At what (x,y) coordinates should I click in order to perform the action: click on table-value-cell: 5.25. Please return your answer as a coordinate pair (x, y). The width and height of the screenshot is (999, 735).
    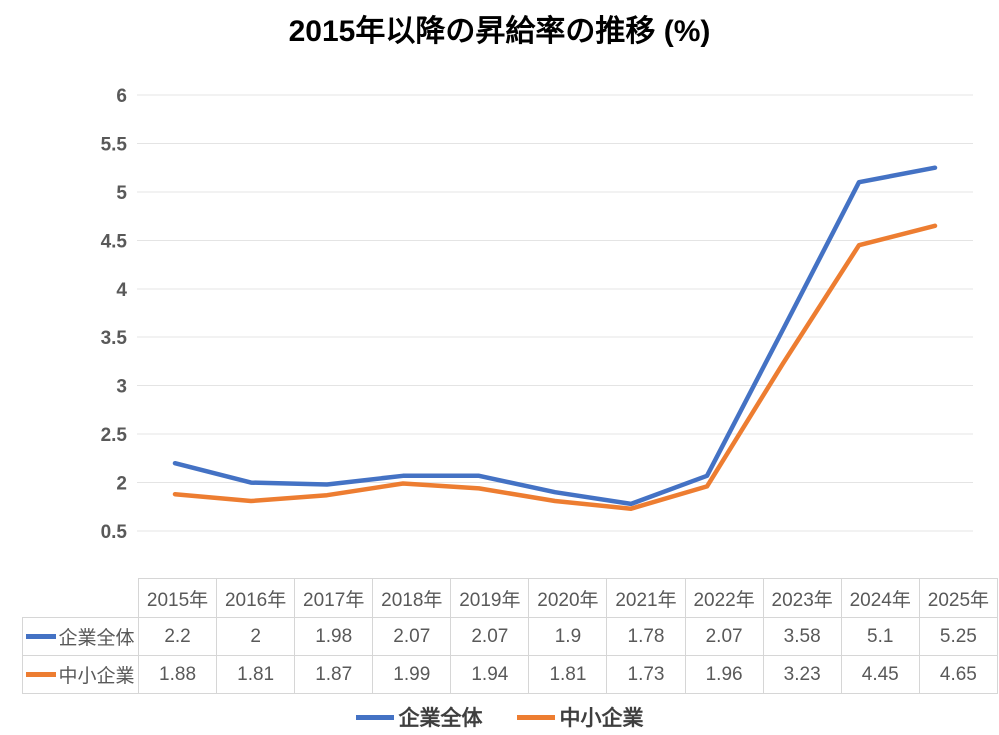
    Looking at the image, I should click on (958, 636).